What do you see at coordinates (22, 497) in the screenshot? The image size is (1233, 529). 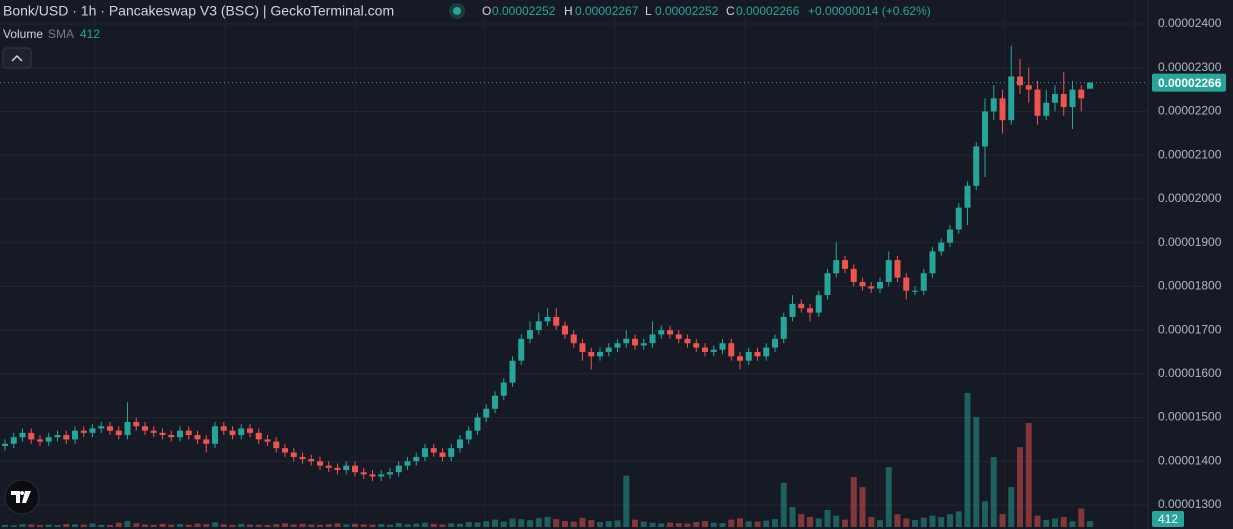 I see `logo` at bounding box center [22, 497].